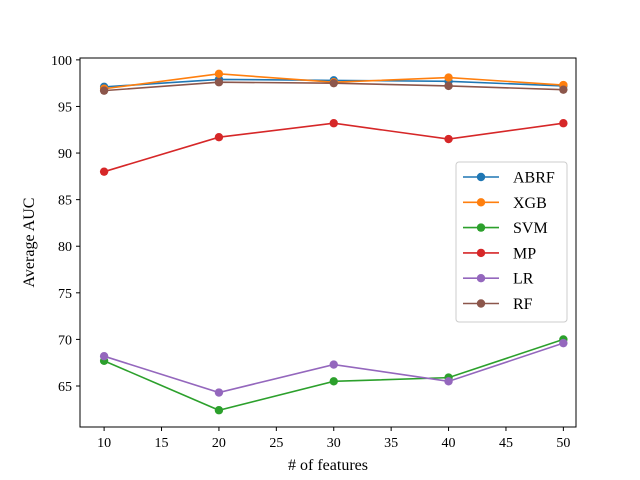 The width and height of the screenshot is (640, 480). What do you see at coordinates (523, 279) in the screenshot?
I see `legend-label: LR` at bounding box center [523, 279].